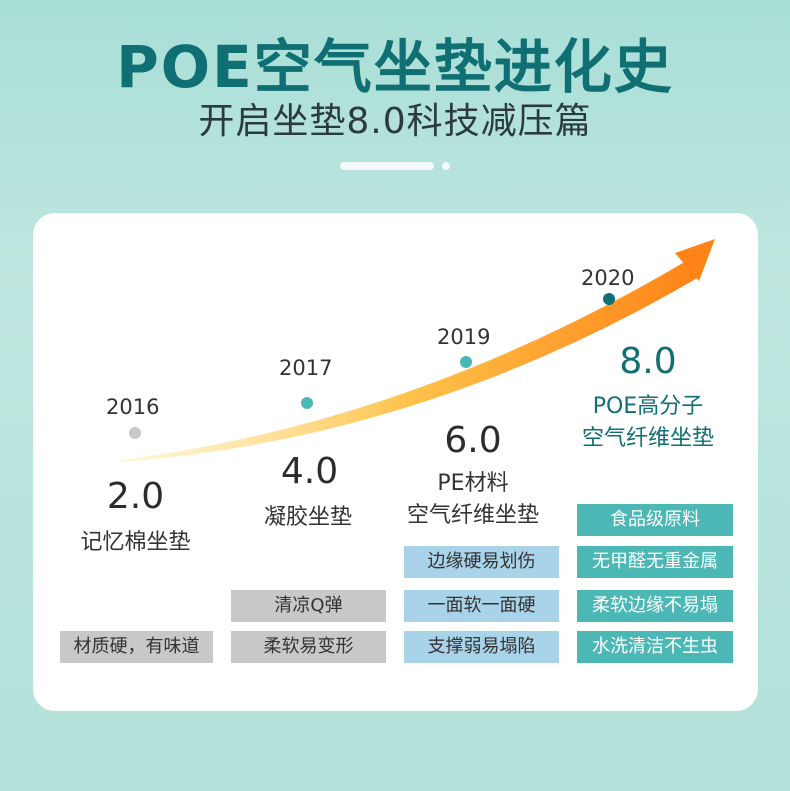 The image size is (790, 791). What do you see at coordinates (135, 496) in the screenshot?
I see `version-2016: 2.0` at bounding box center [135, 496].